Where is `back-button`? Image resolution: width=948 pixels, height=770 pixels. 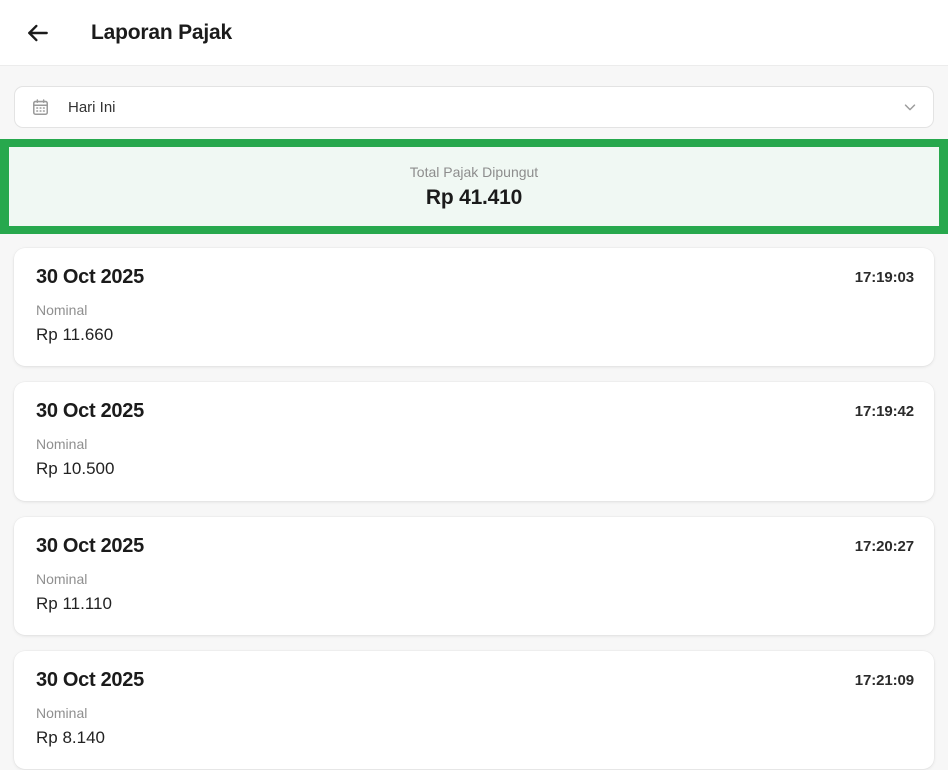
back-button is located at coordinates (38, 33).